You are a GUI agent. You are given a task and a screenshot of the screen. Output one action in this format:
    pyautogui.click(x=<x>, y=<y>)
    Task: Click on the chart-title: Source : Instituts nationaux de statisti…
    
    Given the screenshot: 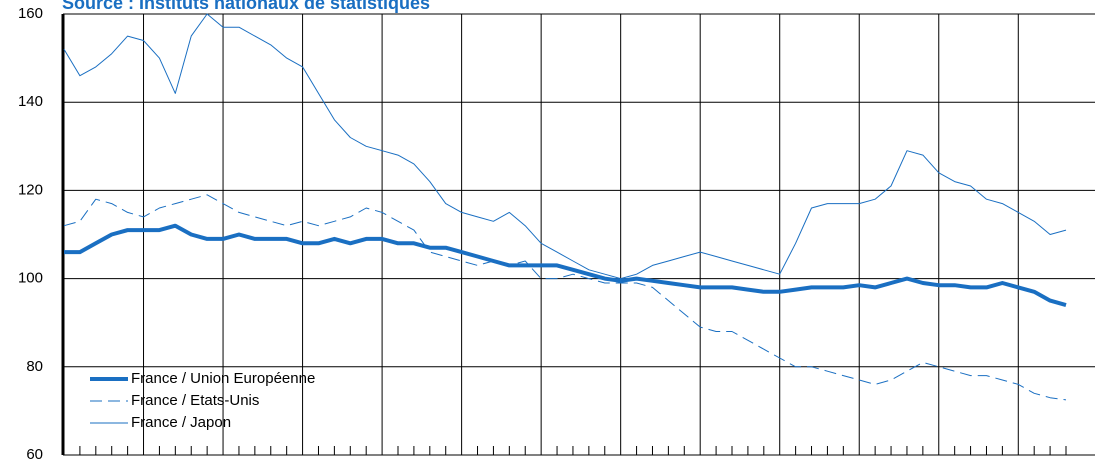 What is the action you would take?
    pyautogui.click(x=246, y=6)
    